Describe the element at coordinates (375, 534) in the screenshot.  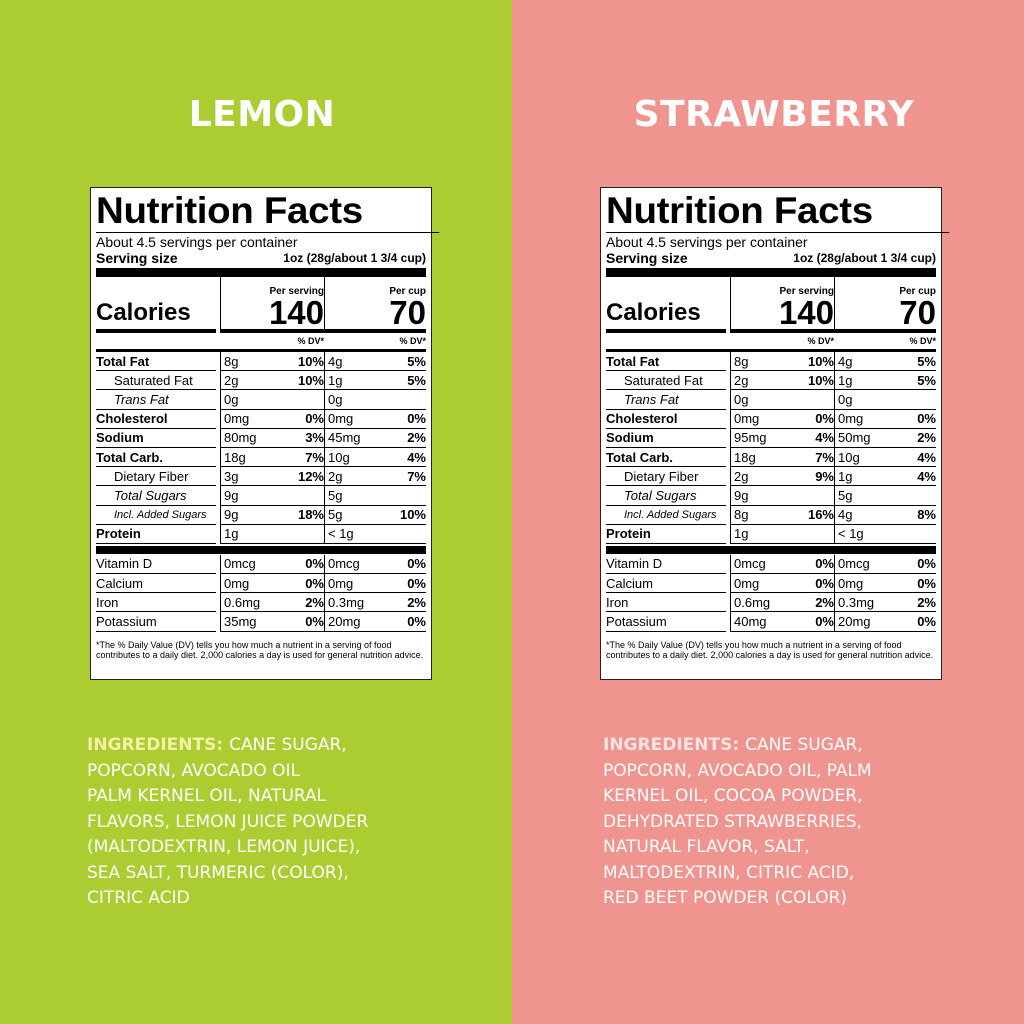
I see `cup-cell: < 1g` at that location.